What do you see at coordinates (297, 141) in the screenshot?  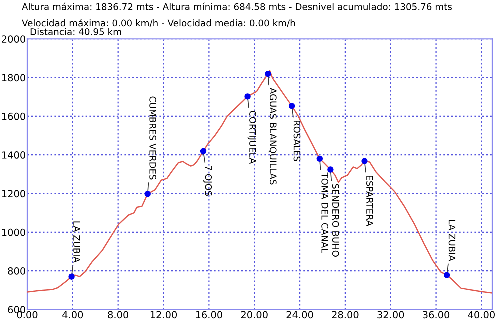 I see `annotation: ROSALES` at bounding box center [297, 141].